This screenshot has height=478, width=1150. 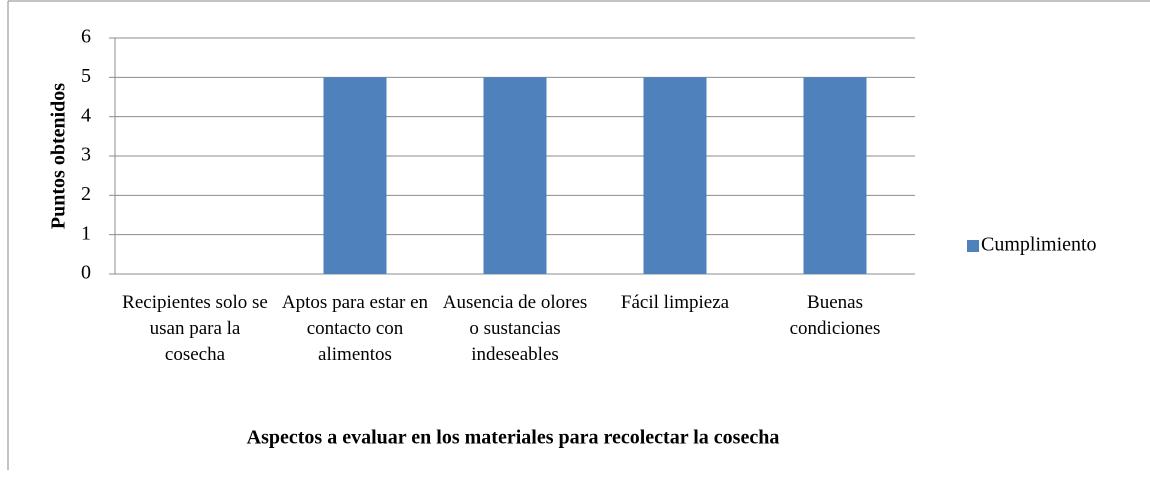 What do you see at coordinates (835, 315) in the screenshot?
I see `x-tick-label: Buenas condiciones` at bounding box center [835, 315].